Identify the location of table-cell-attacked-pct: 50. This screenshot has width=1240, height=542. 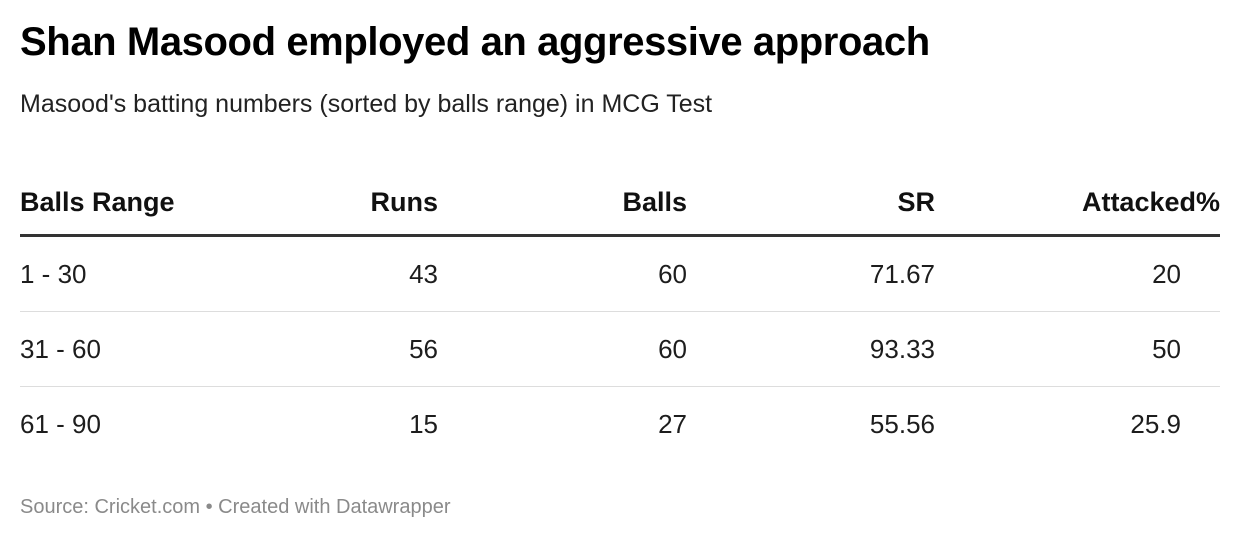
(1166, 348).